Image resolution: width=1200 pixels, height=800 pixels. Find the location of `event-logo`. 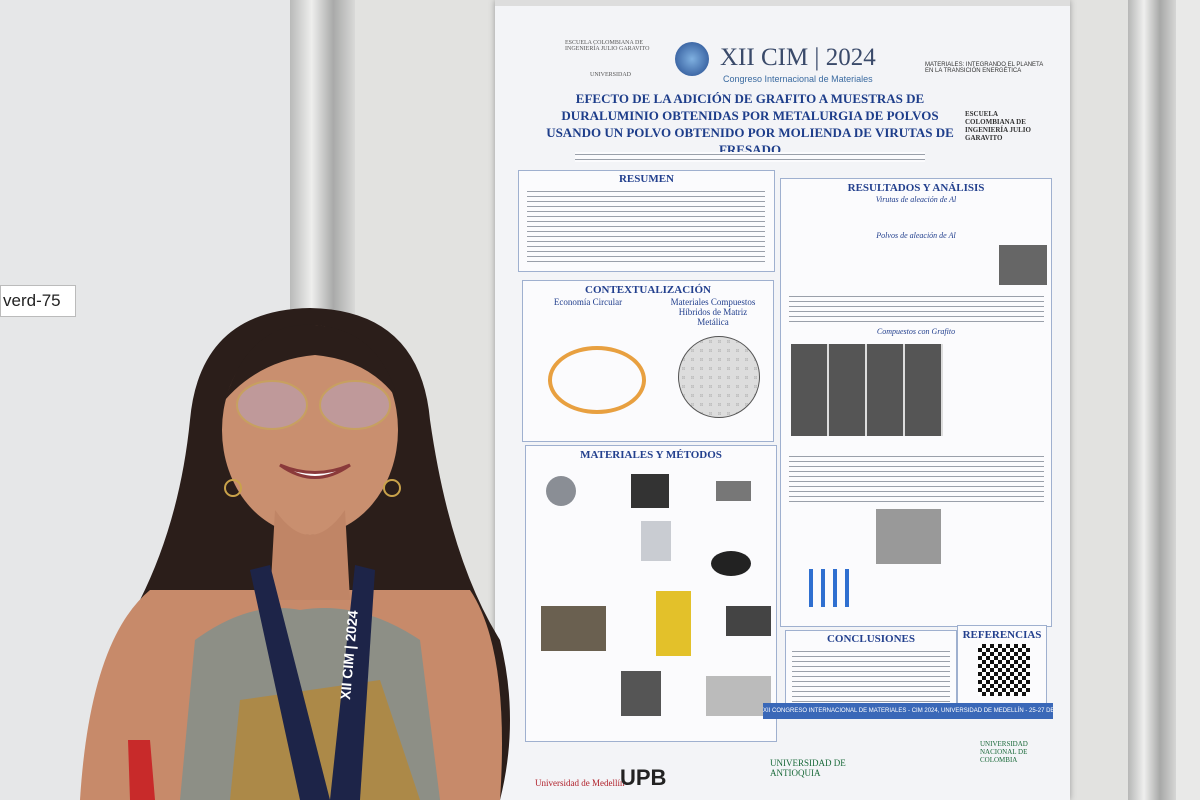

event-logo is located at coordinates (692, 59).